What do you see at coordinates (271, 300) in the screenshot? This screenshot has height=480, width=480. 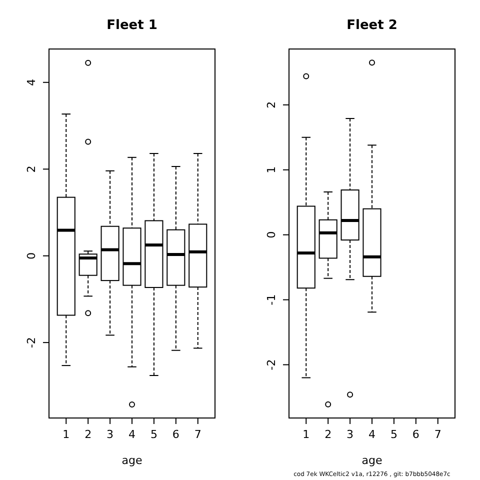 I see `y-tick-label: -1` at bounding box center [271, 300].